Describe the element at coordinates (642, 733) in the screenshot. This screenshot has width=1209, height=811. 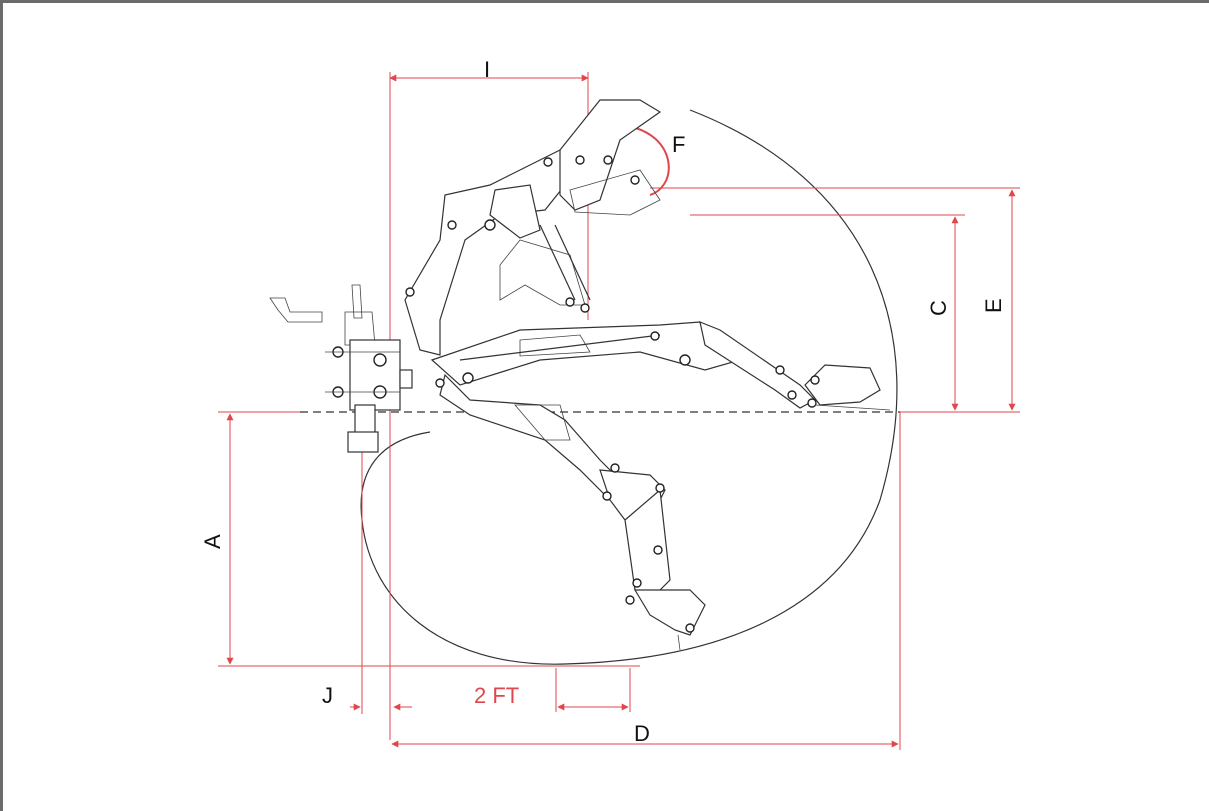
I see `label-d: D` at that location.